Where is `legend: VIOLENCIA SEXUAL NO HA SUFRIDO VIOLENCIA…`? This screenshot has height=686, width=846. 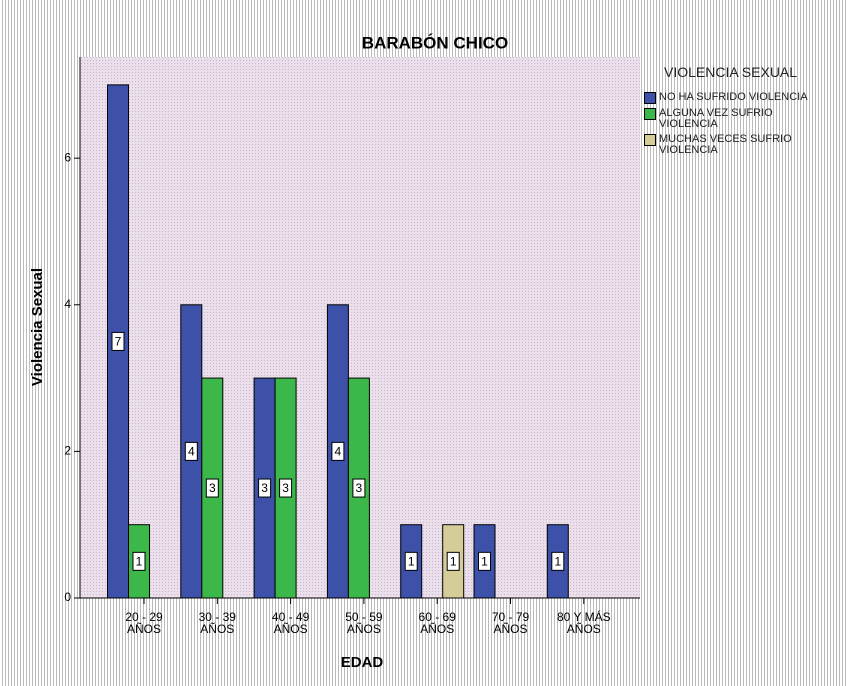
legend: VIOLENCIA SEXUAL NO HA SUFRIDO VIOLENCIA… is located at coordinates (742, 112).